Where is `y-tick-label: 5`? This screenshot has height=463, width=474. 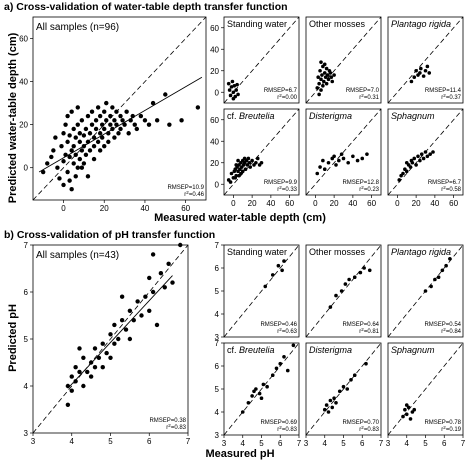
y-tick-label: 5 is located at coordinates (26, 339).